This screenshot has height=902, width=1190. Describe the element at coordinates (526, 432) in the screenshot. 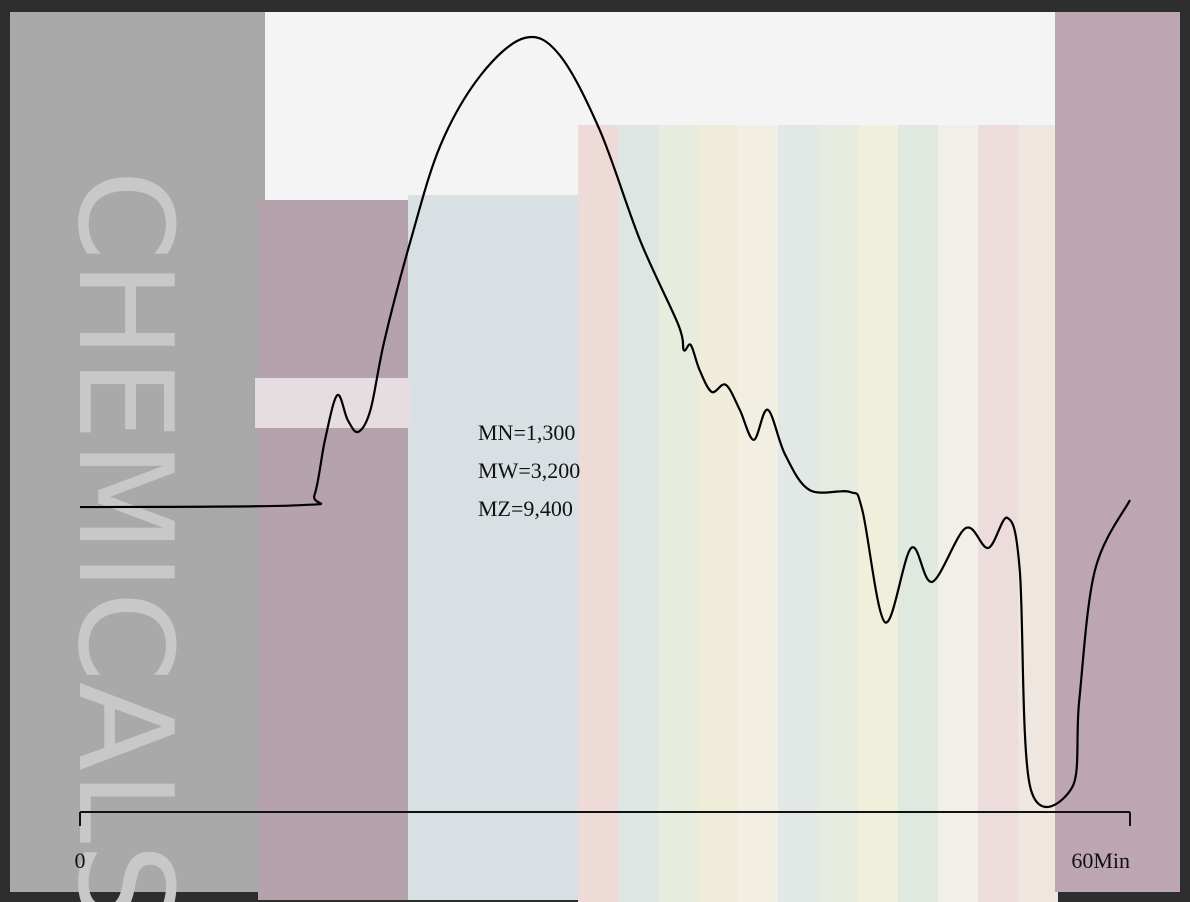

I see `annotation: MN=1,300` at that location.